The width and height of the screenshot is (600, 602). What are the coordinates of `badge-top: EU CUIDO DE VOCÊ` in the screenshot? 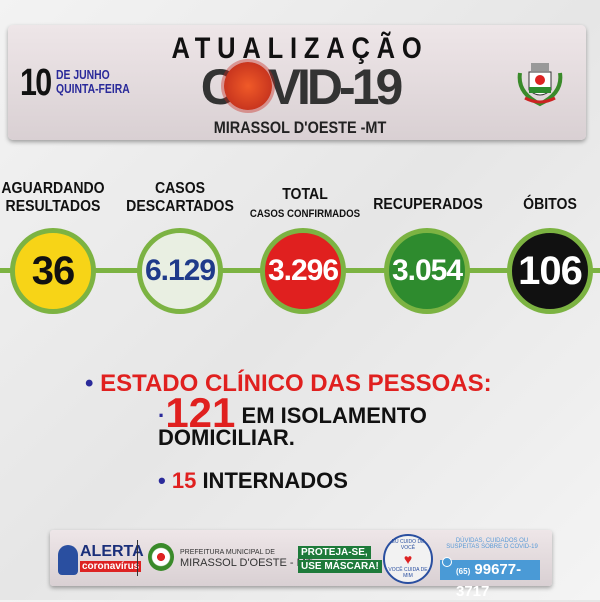 It's located at (408, 545).